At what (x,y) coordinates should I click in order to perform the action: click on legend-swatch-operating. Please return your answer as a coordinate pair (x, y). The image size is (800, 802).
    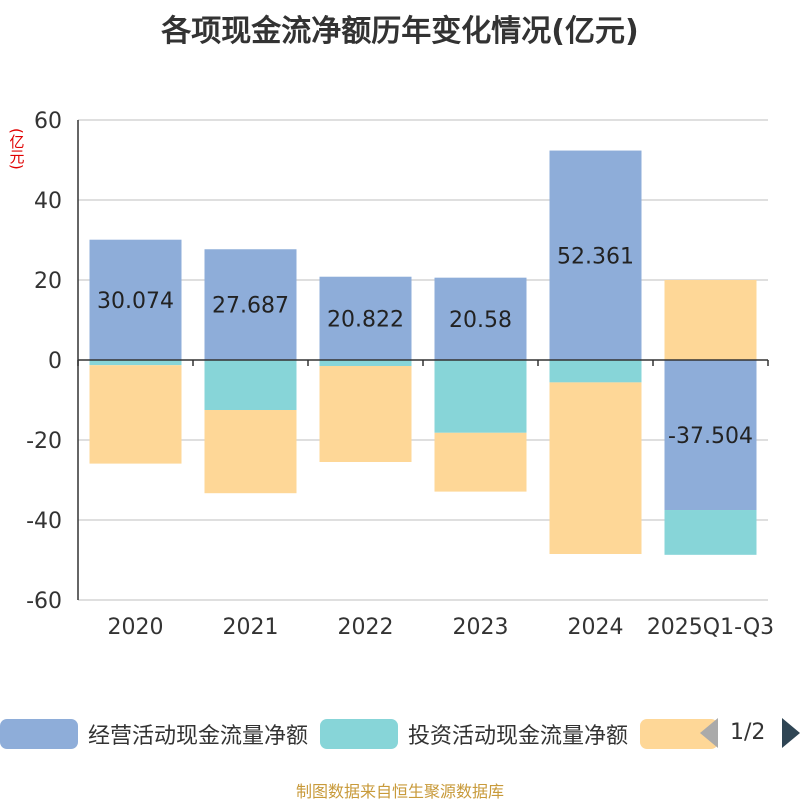
    Looking at the image, I should click on (39, 734).